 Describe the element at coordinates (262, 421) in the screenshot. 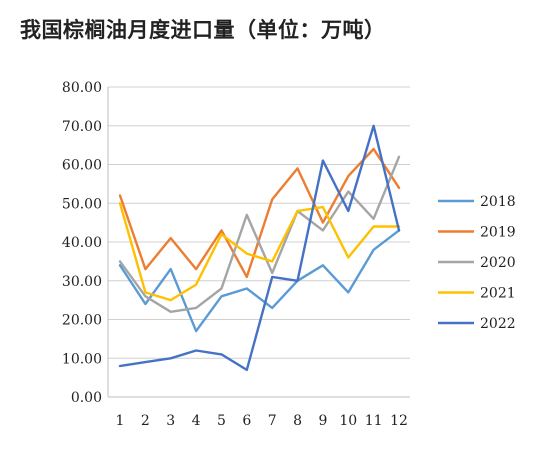

I see `x-tick-labels: 1 2 3 4 5 6 7 8 9 10 11 12` at that location.